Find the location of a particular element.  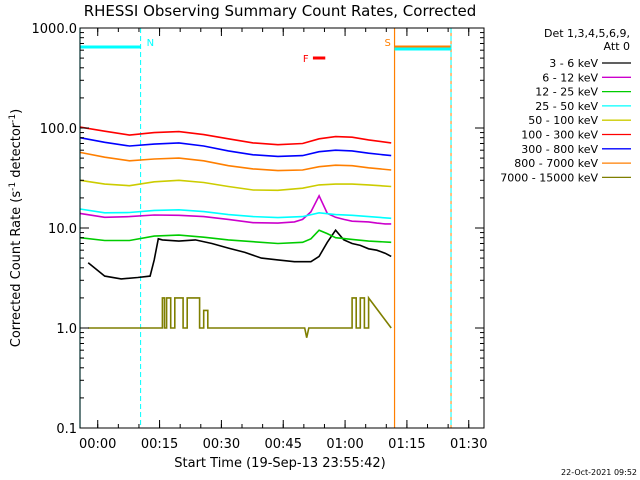

y-axis-label-detector: detector is located at coordinates (16, 152).